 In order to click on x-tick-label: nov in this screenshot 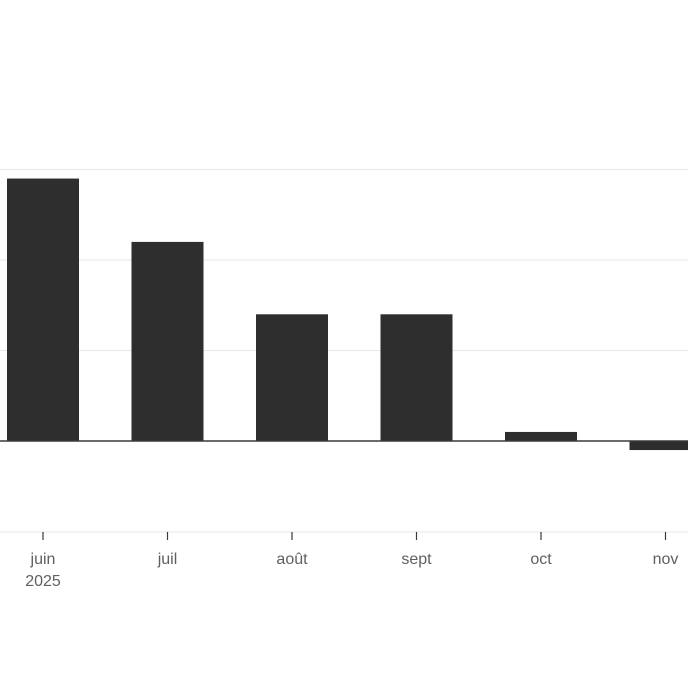, I will do `click(666, 559)`.